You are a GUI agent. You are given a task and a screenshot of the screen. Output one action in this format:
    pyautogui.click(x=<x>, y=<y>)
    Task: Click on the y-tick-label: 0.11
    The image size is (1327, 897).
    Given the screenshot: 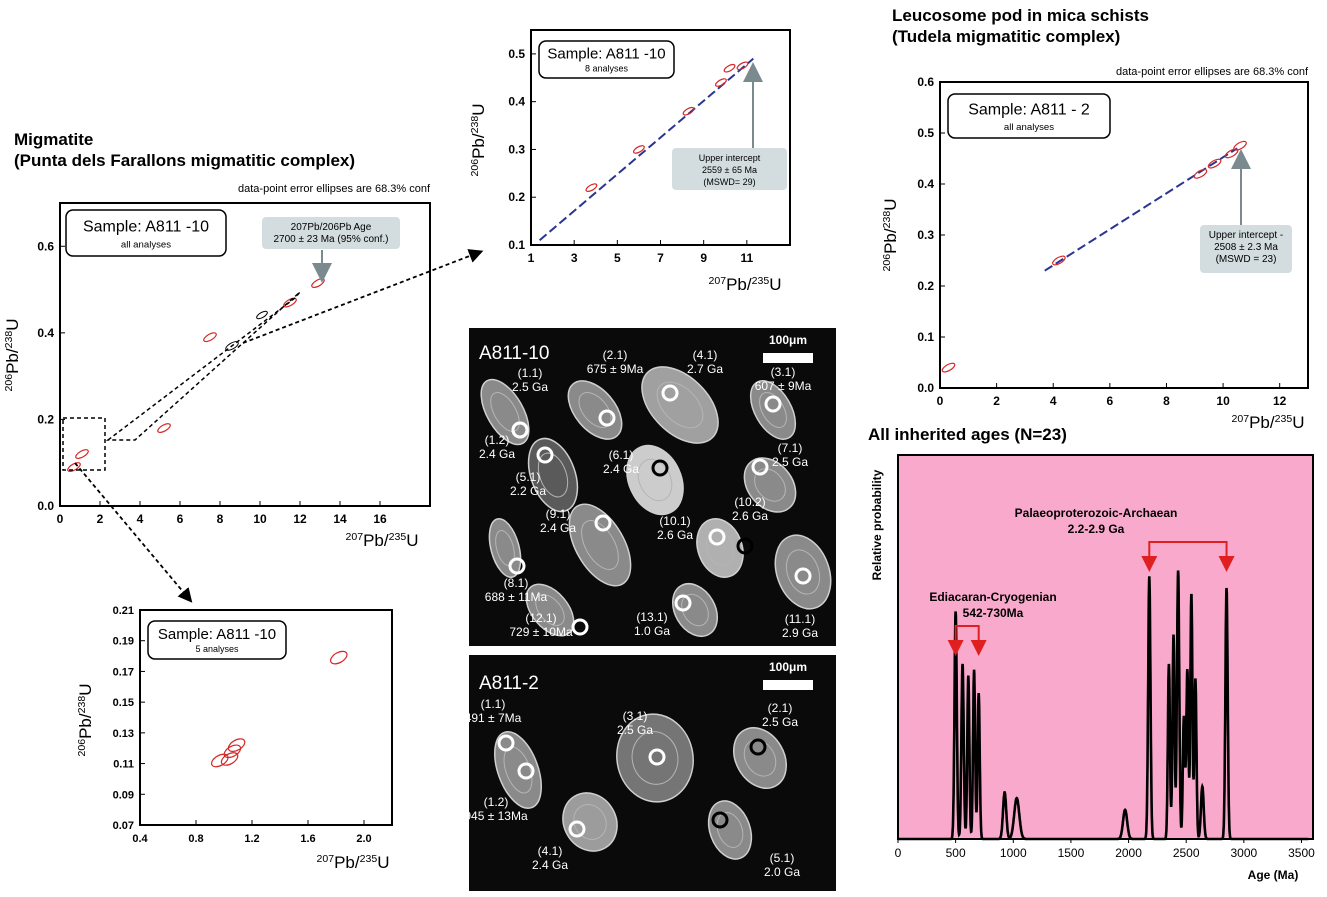 What is the action you would take?
    pyautogui.click(x=123, y=765)
    